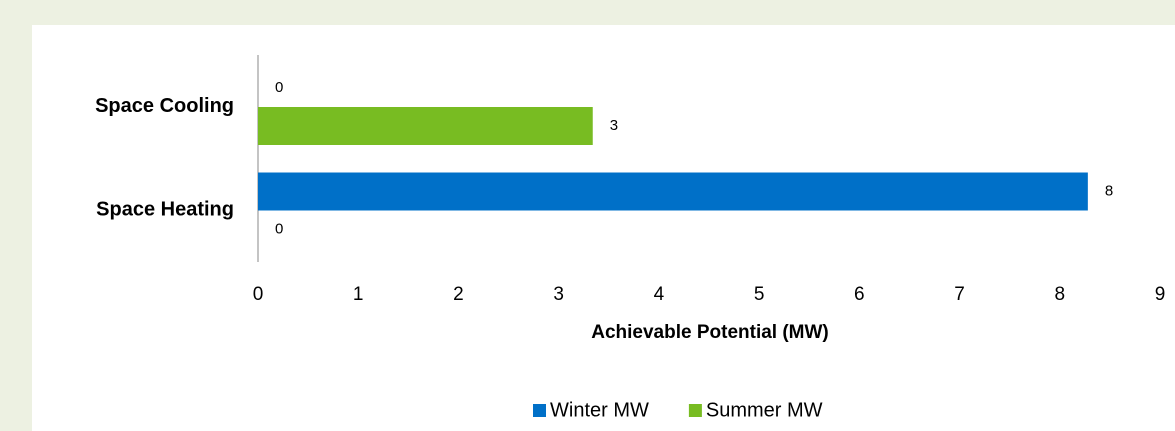 This screenshot has width=1175, height=431. I want to click on category-label: Space Heating, so click(165, 210).